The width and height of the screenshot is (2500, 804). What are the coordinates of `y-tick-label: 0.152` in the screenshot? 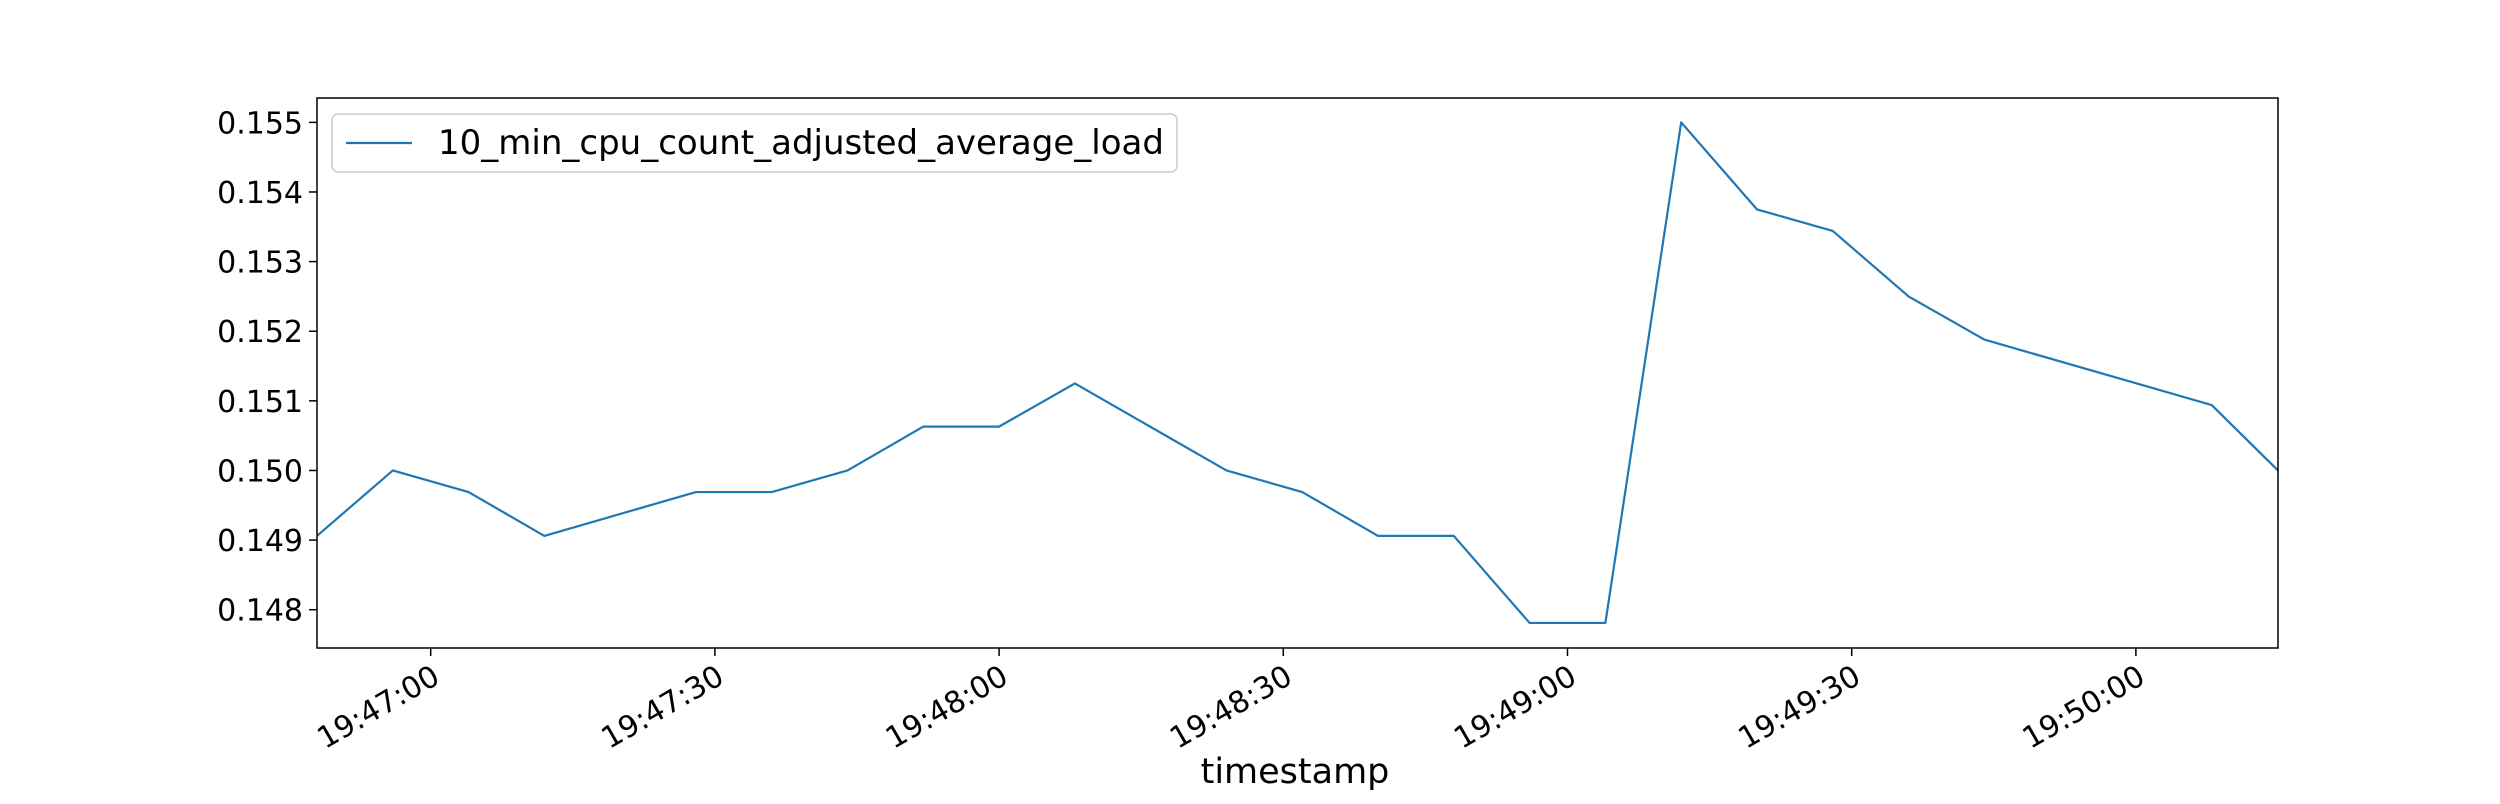 It's located at (260, 332).